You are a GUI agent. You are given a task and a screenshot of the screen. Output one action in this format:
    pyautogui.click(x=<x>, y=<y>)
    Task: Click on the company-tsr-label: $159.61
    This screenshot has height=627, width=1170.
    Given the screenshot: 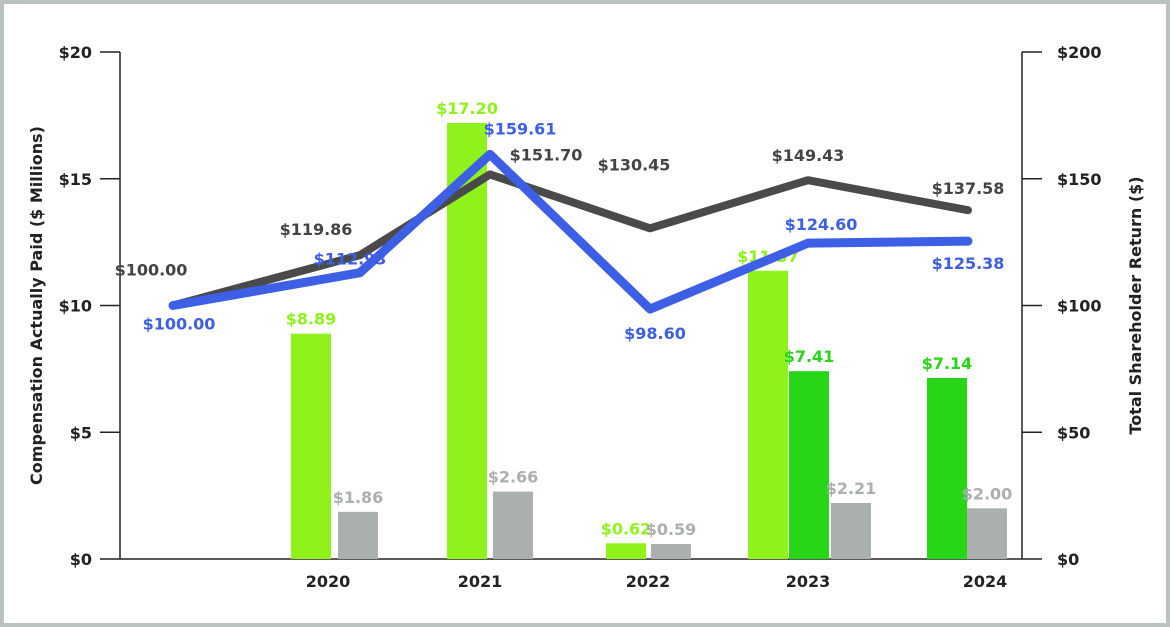 What is the action you would take?
    pyautogui.click(x=520, y=128)
    